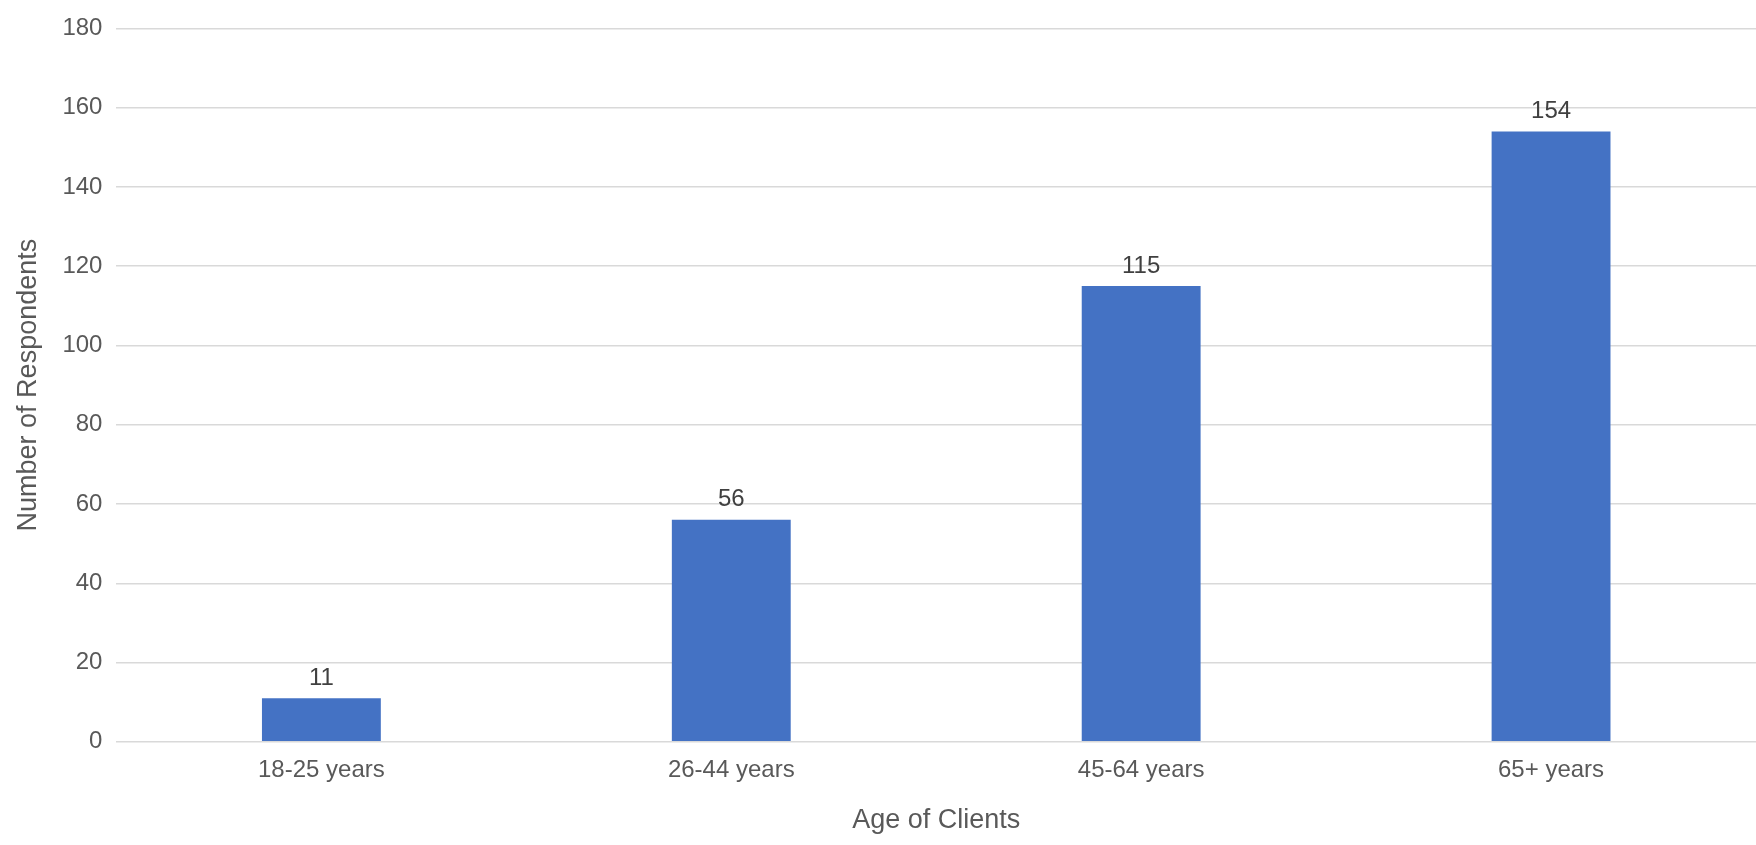 The image size is (1756, 845). Describe the element at coordinates (731, 498) in the screenshot. I see `data-label: 56` at that location.